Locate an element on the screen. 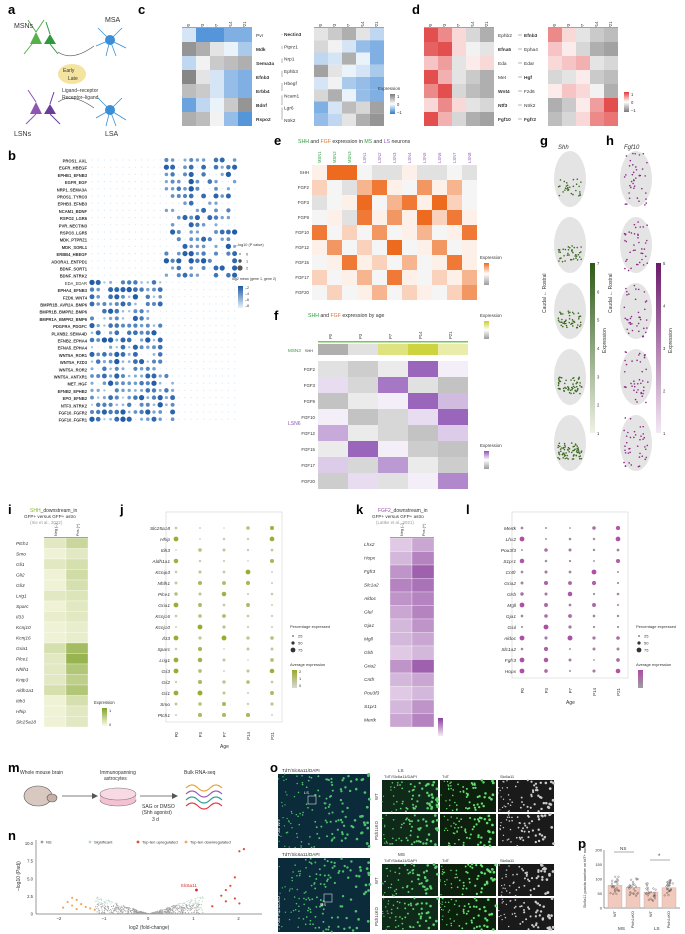 Image resolution: width=685 pixels, height=934 pixels. n-x-tick: 0 is located at coordinates (148, 918).